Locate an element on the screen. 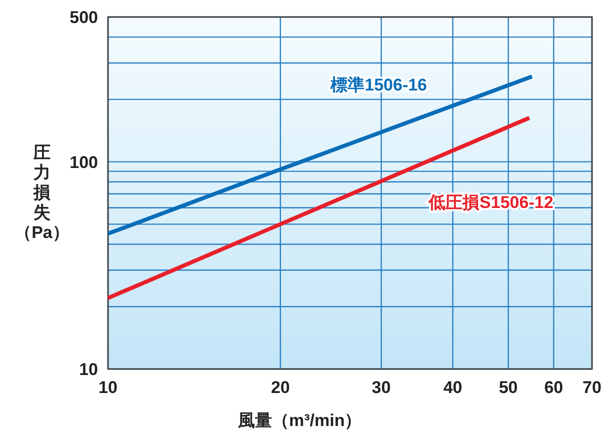 This screenshot has height=435, width=603. x-tick-label: 50 is located at coordinates (508, 387).